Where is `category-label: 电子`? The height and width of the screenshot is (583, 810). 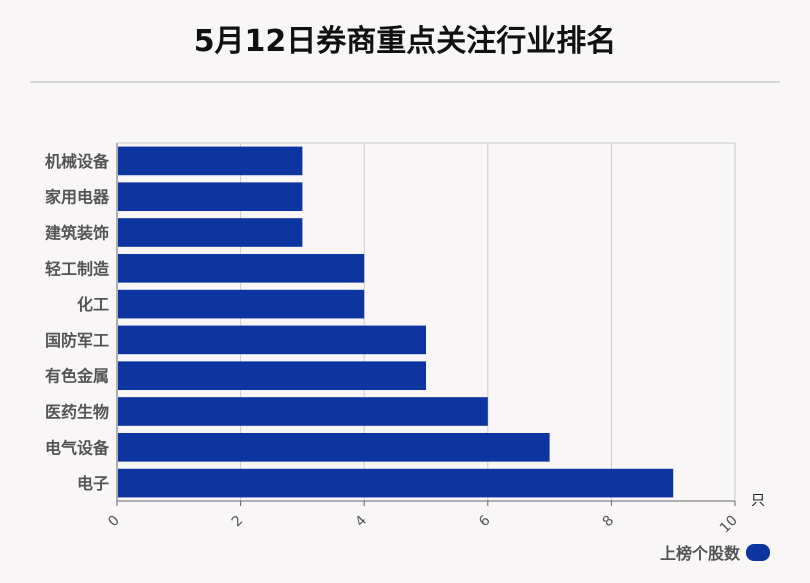
category-label: 电子 is located at coordinates (93, 483).